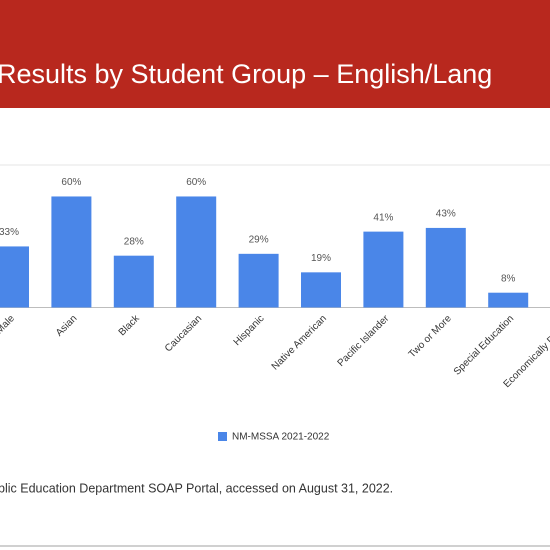  Describe the element at coordinates (364, 341) in the screenshot. I see `x-tick-label: Pacific Islander` at that location.